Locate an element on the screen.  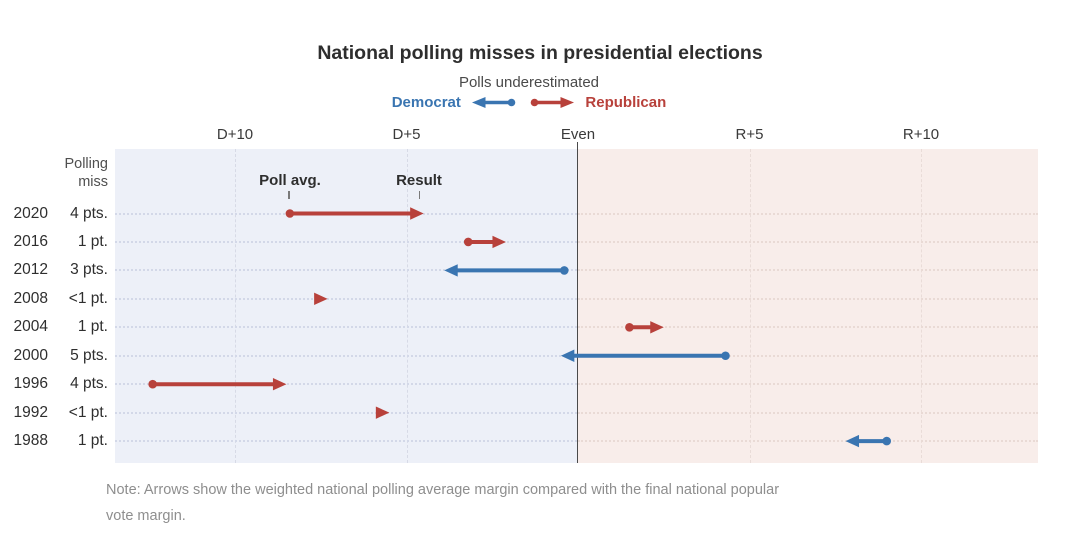
gridline-d10 is located at coordinates (235, 306).